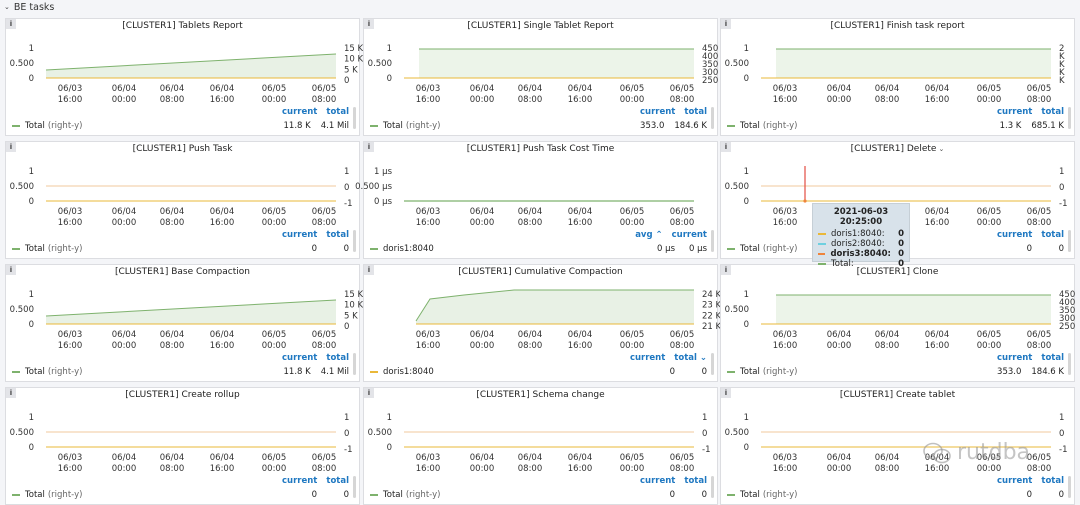  What do you see at coordinates (897, 26) in the screenshot?
I see `panel-title: [CLUSTER1] Finish task report` at bounding box center [897, 26].